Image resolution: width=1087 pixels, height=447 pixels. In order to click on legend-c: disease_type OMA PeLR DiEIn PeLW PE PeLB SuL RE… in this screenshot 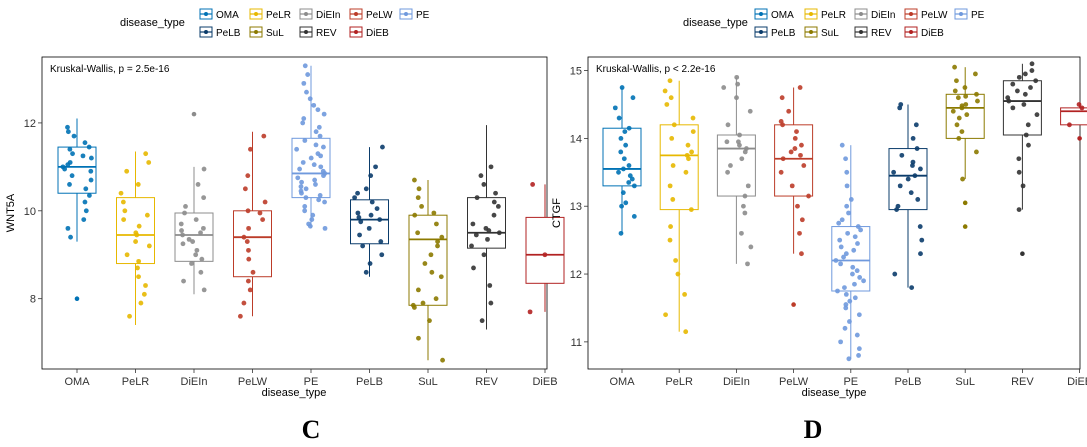, I will do `click(275, 23)`.